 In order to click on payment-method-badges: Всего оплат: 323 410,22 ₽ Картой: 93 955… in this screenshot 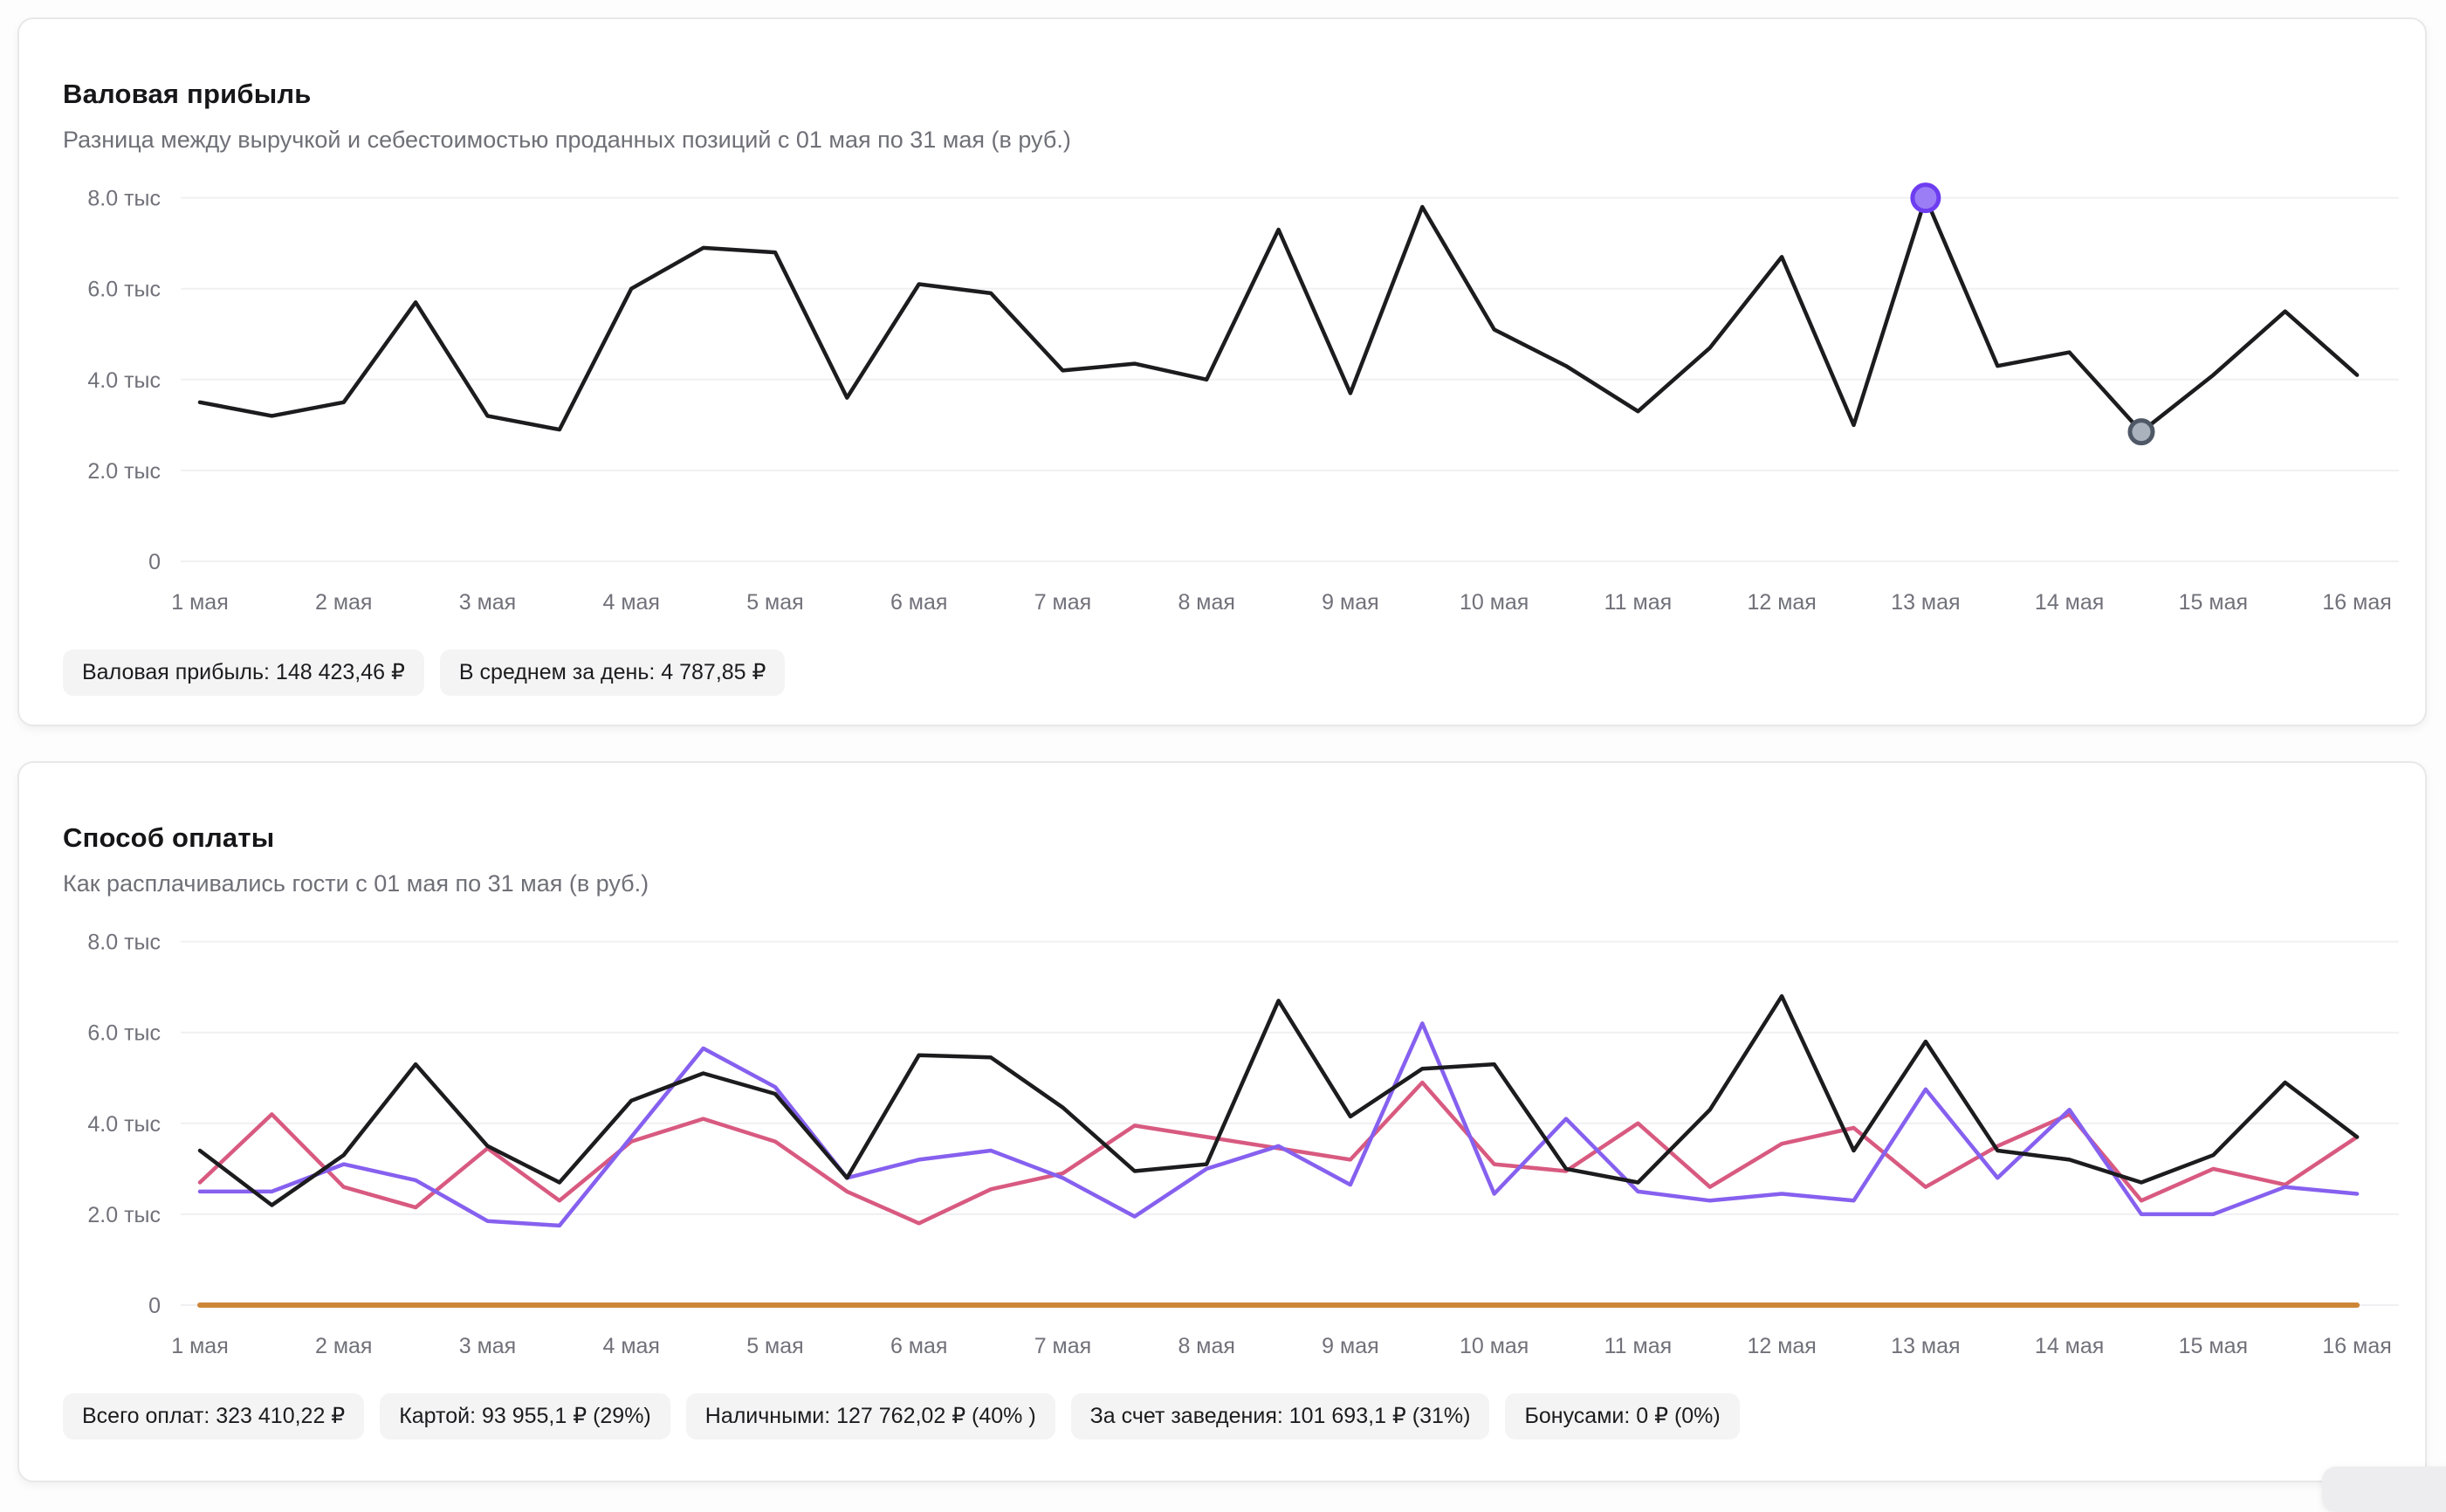, I will do `click(902, 1416)`.